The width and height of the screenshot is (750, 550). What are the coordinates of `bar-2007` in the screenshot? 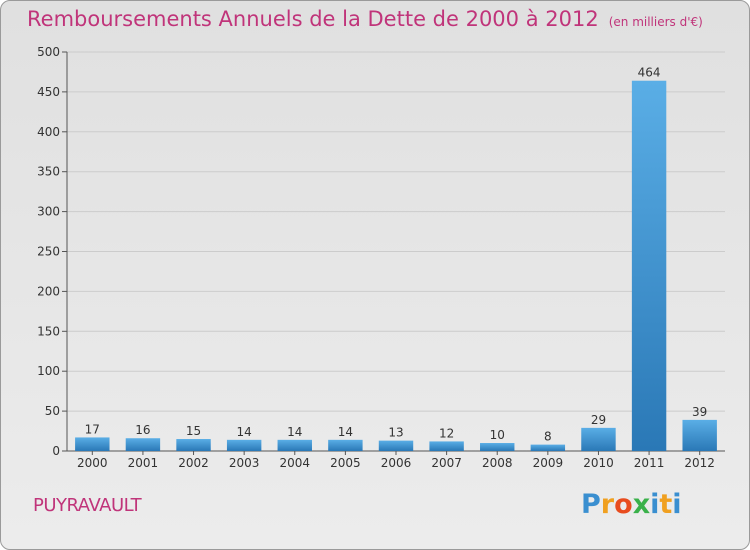 It's located at (446, 446).